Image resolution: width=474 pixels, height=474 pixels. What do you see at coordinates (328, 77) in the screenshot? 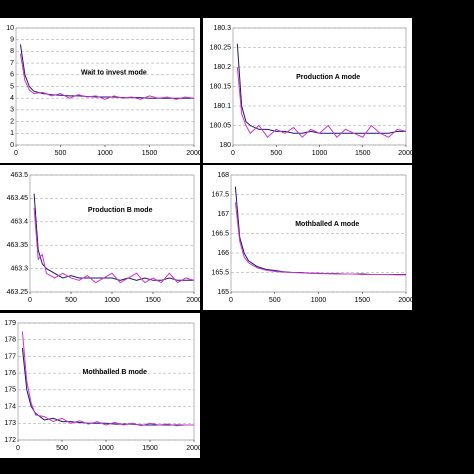
I see `annotation: Production A mode` at bounding box center [328, 77].